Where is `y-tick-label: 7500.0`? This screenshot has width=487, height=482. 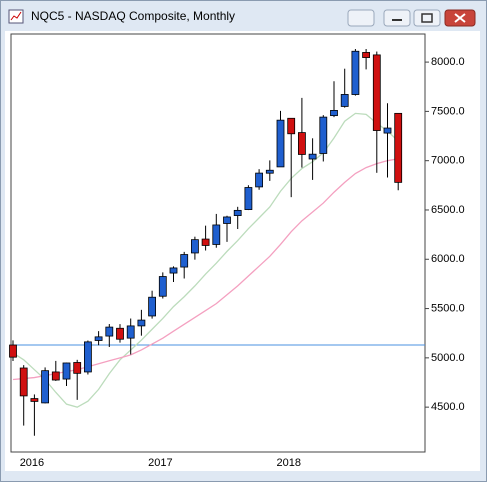 y-tick-label: 7500.0 is located at coordinates (448, 111).